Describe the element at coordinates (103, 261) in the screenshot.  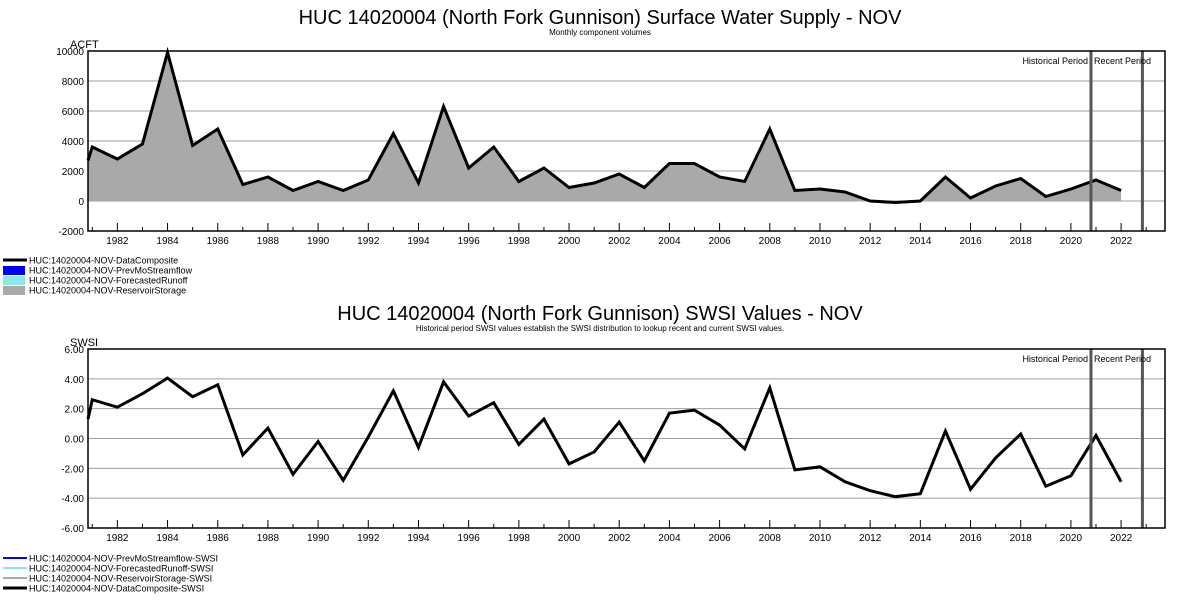
I see `legend-label: HUC:14020004-NOV-DataComposite` at that location.